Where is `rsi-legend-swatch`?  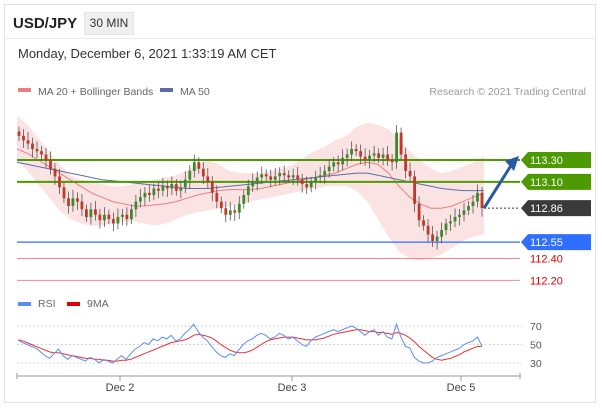 rsi-legend-swatch is located at coordinates (24, 304).